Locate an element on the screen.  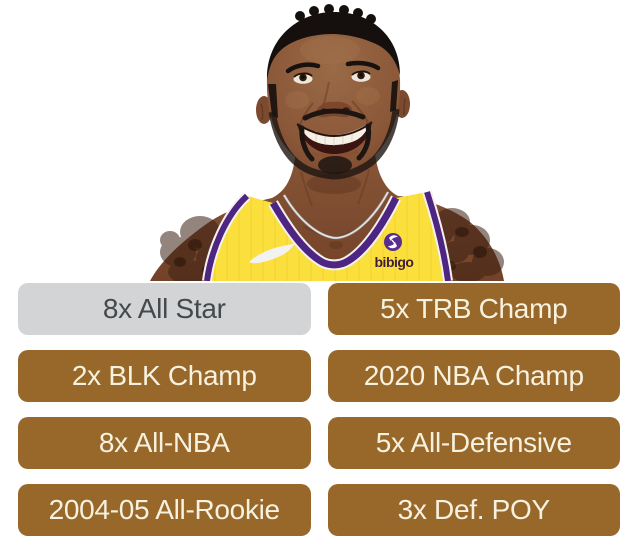
jersey: bibigo is located at coordinates (327, 235).